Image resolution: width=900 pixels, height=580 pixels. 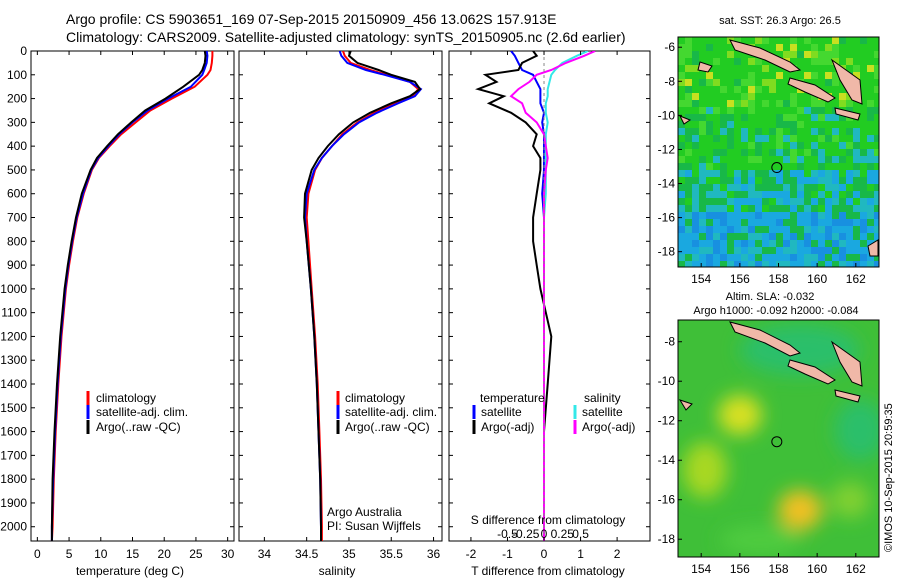 I want to click on t-difference-label: T difference from climatology, so click(x=548, y=571).